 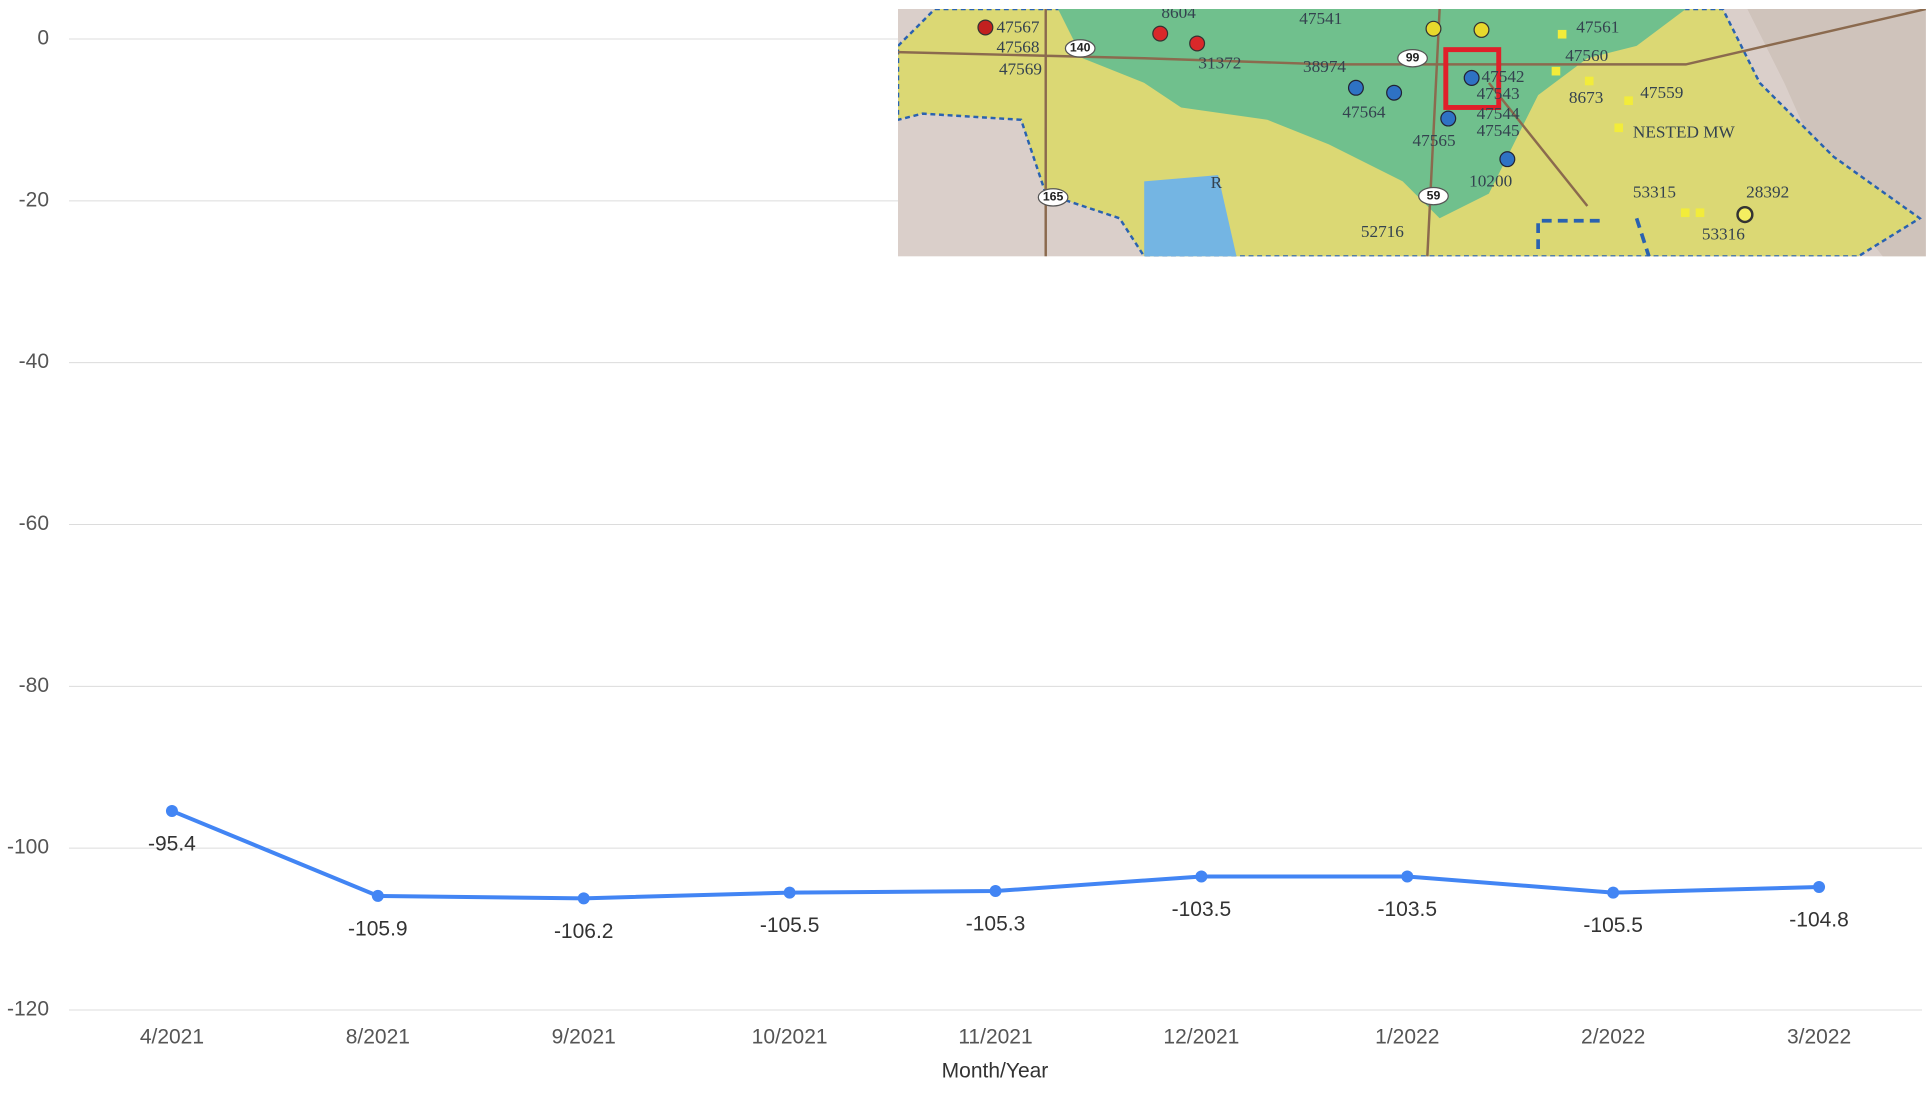 I want to click on map-label: 8604, so click(x=1178, y=12).